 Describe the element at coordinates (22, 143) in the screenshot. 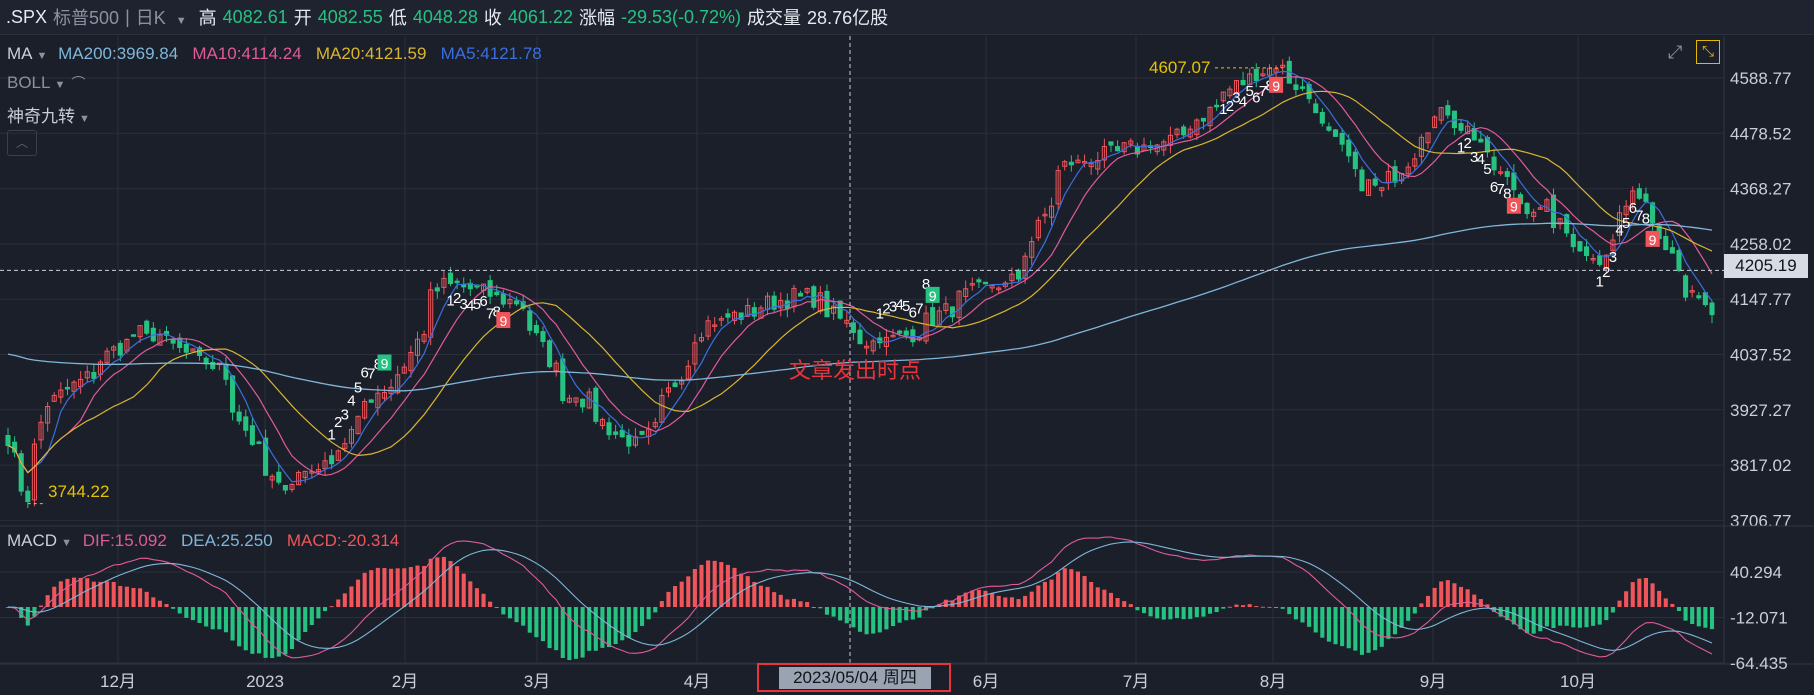

I see `collapse-legend-button: ︿` at that location.